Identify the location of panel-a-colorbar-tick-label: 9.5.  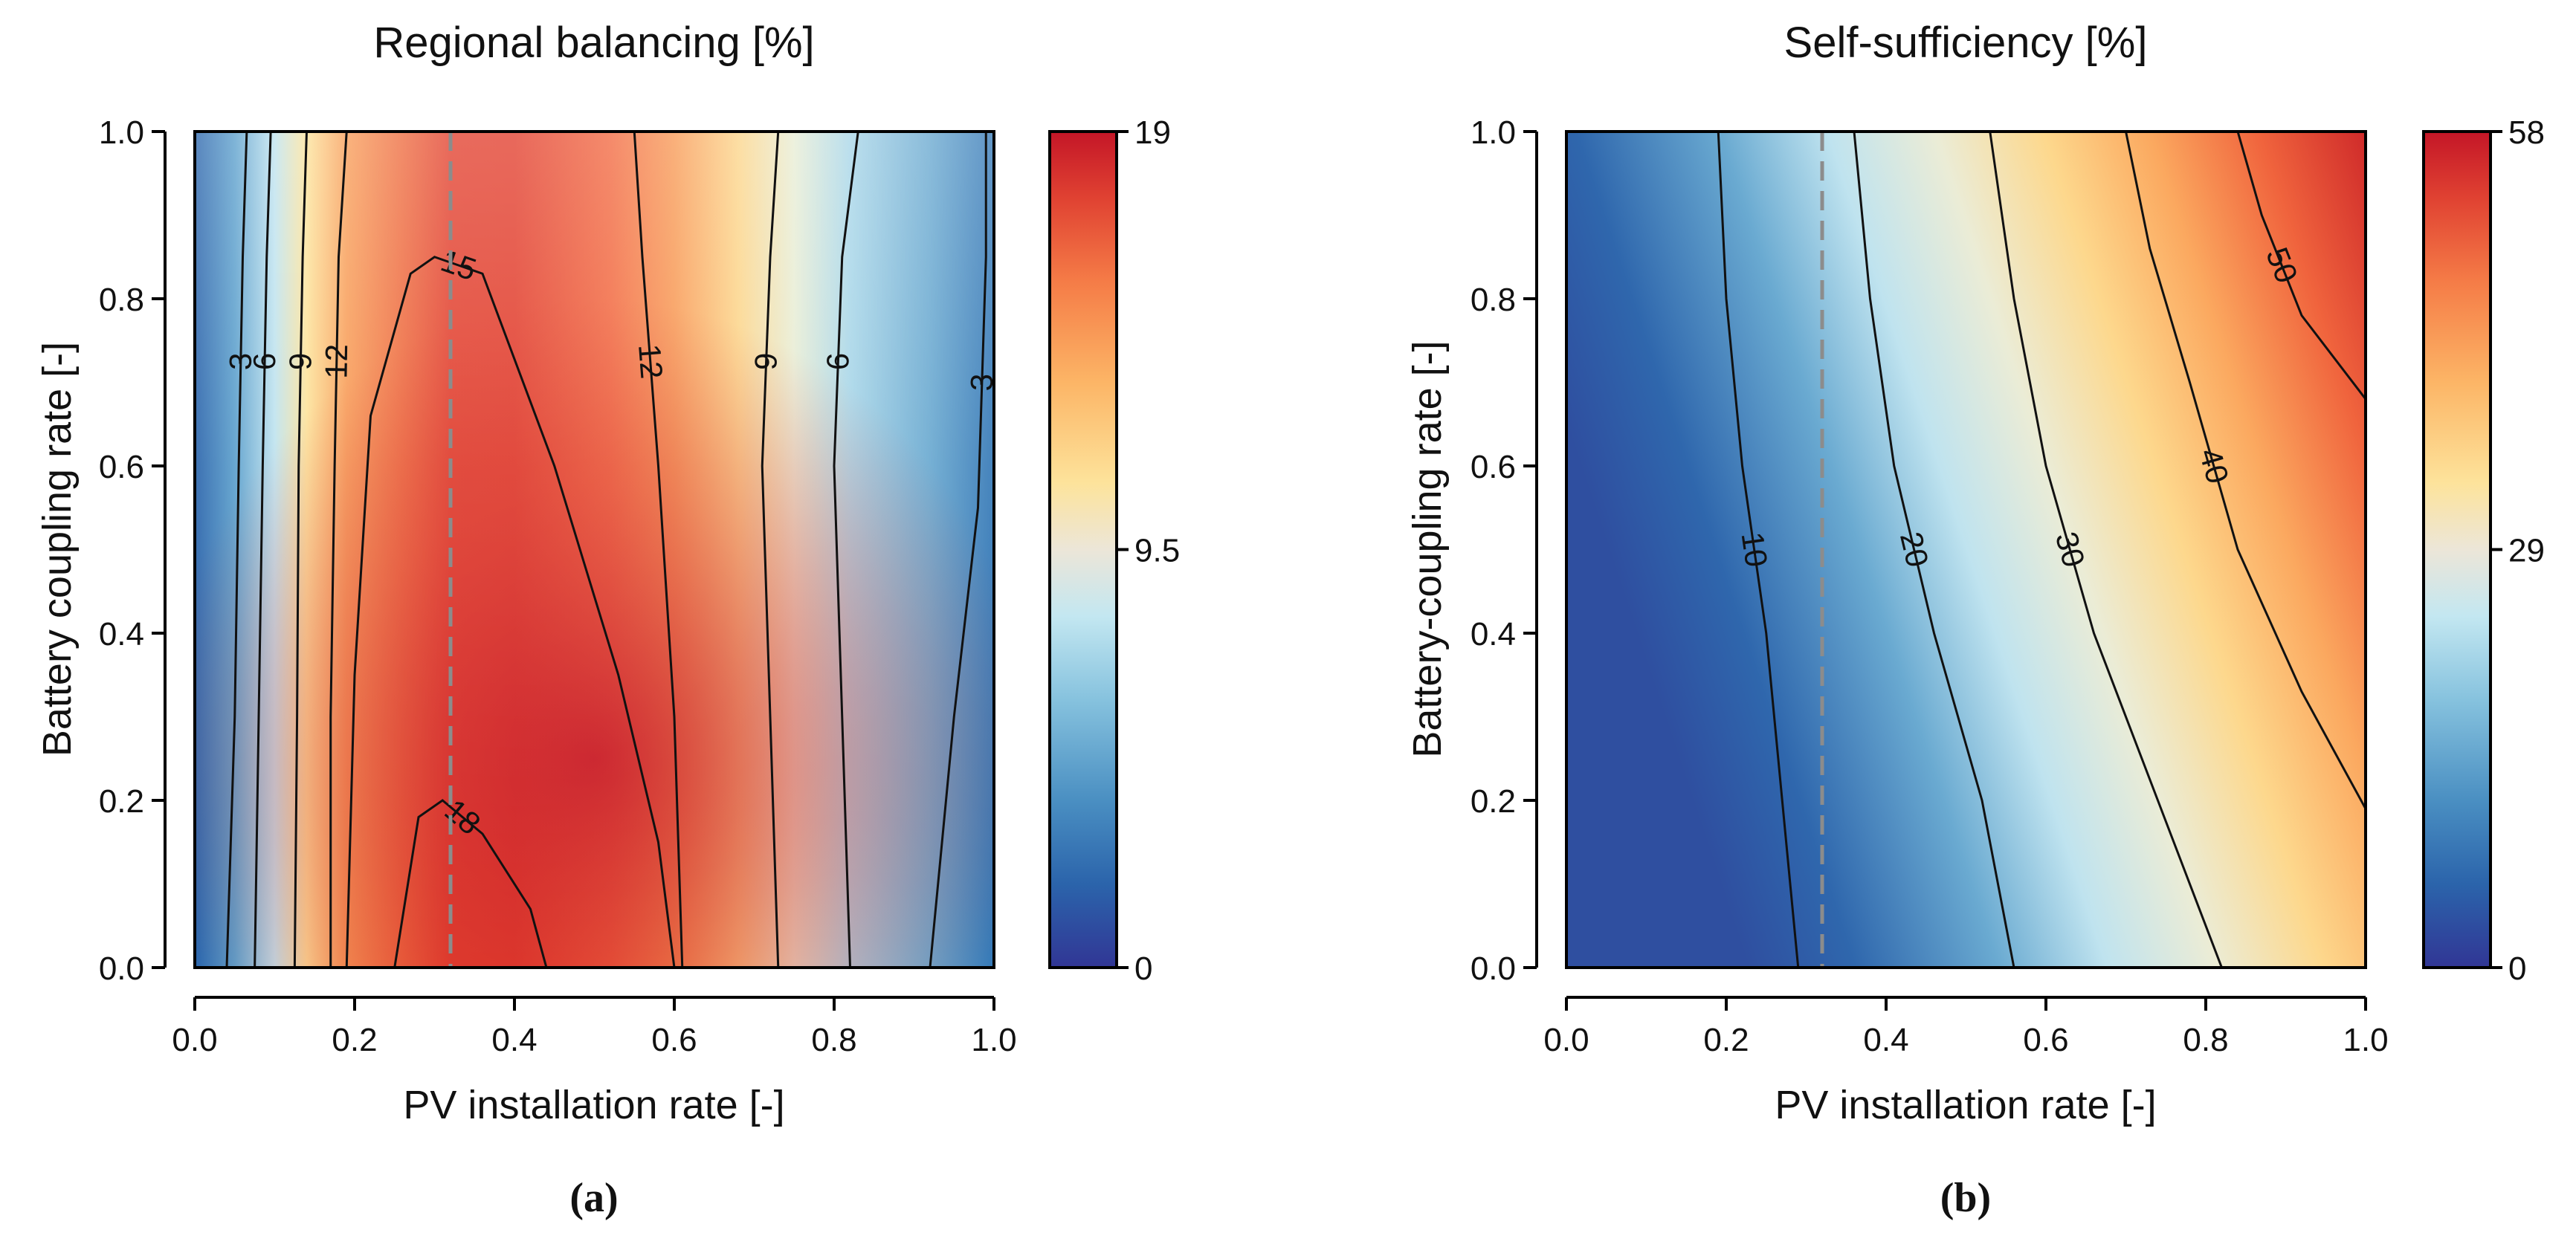
(1157, 551).